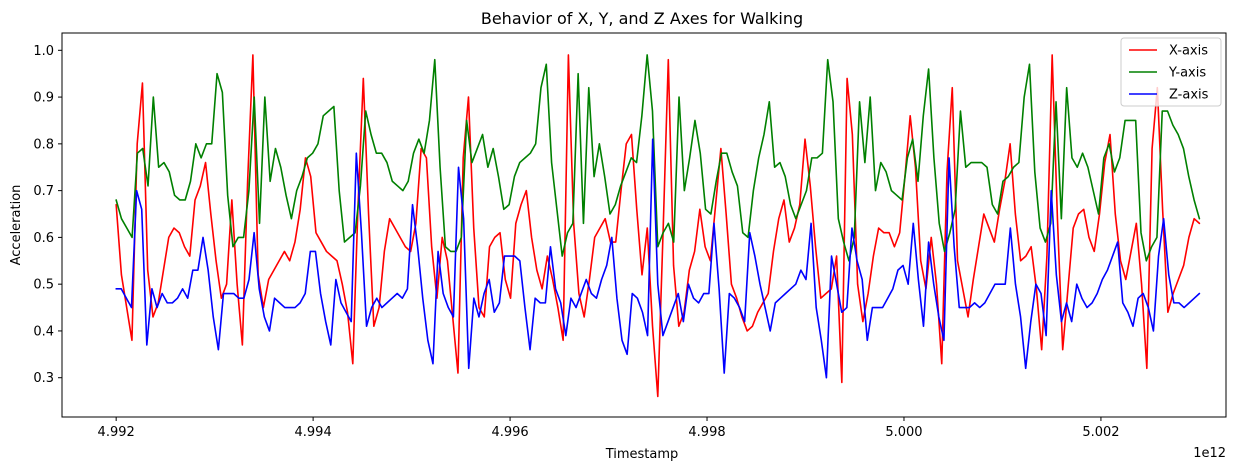 The image size is (1233, 470). Describe the element at coordinates (1187, 73) in the screenshot. I see `legend-label: Y-axis` at that location.